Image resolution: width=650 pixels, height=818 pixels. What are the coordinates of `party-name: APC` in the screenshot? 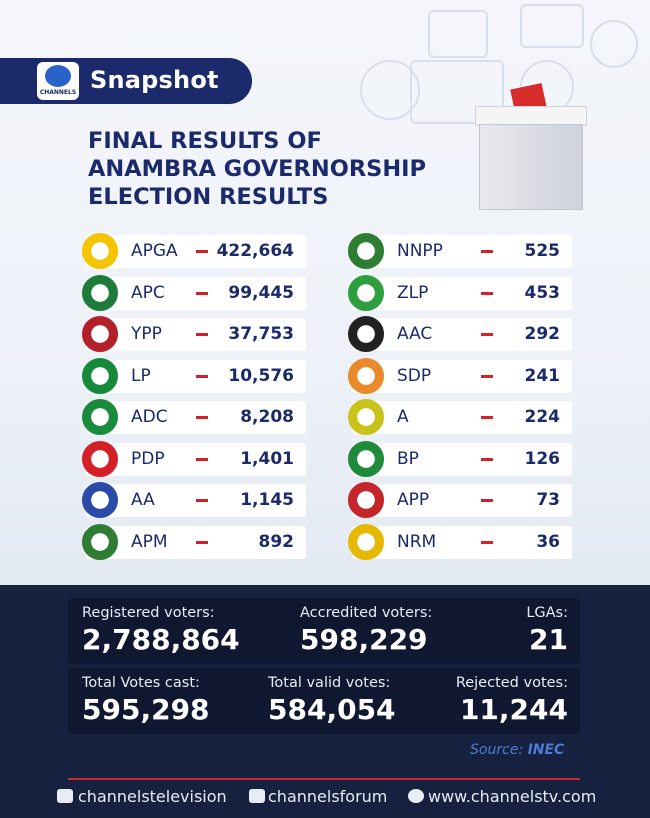 It's located at (148, 292).